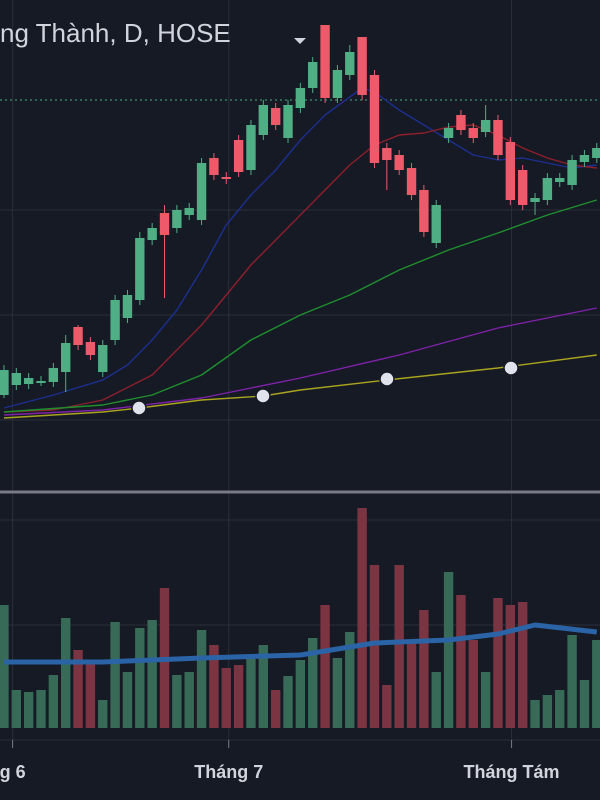 Image resolution: width=600 pixels, height=800 pixels. I want to click on title-dropdown-caret, so click(300, 41).